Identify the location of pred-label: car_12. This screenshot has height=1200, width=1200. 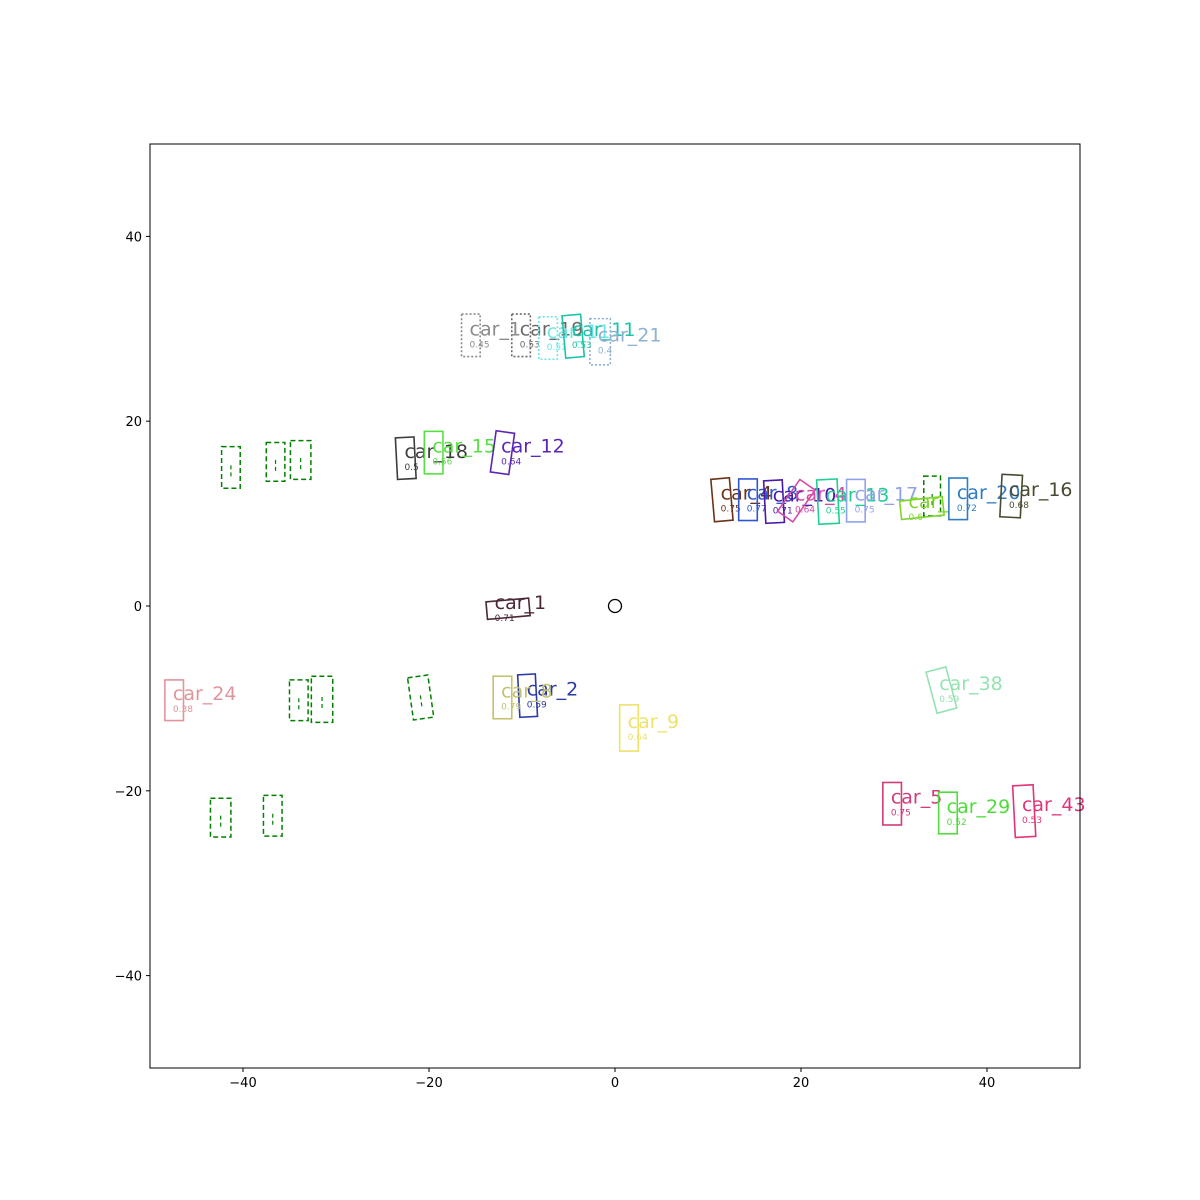
(533, 447).